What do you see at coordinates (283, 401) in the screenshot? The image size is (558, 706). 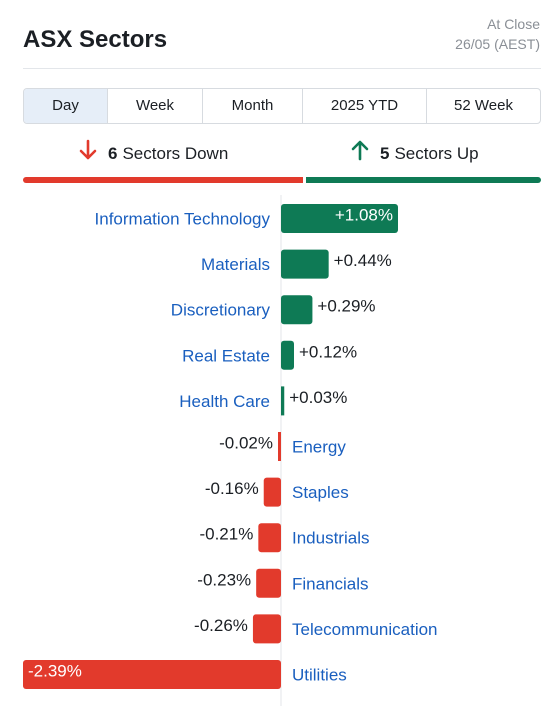 I see `bar-health-care` at bounding box center [283, 401].